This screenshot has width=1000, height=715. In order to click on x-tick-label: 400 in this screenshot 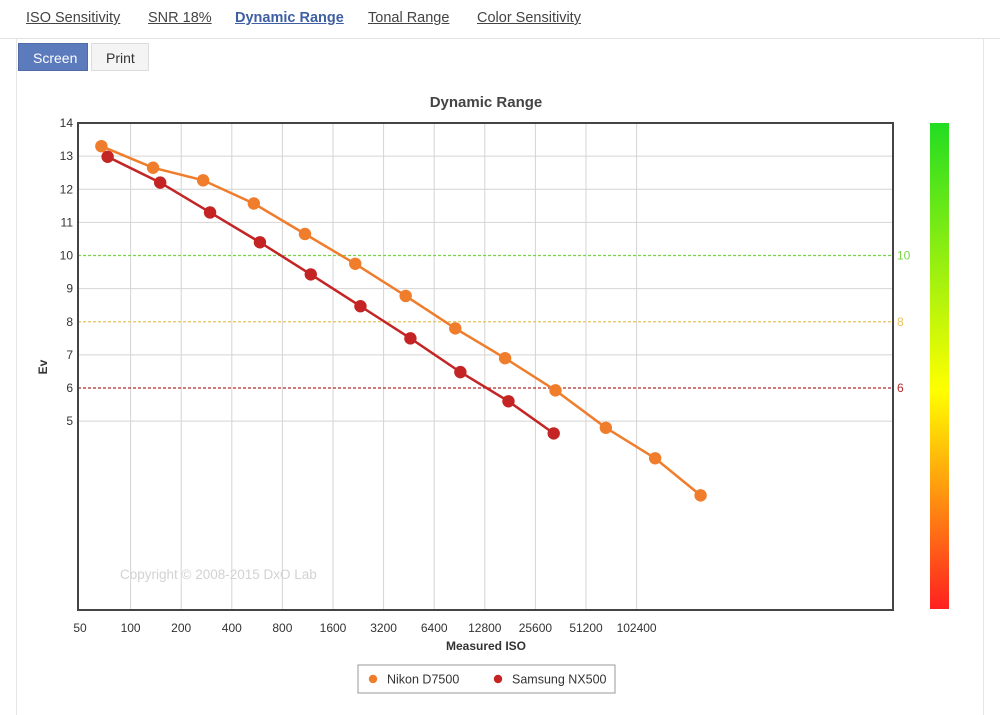, I will do `click(232, 628)`.